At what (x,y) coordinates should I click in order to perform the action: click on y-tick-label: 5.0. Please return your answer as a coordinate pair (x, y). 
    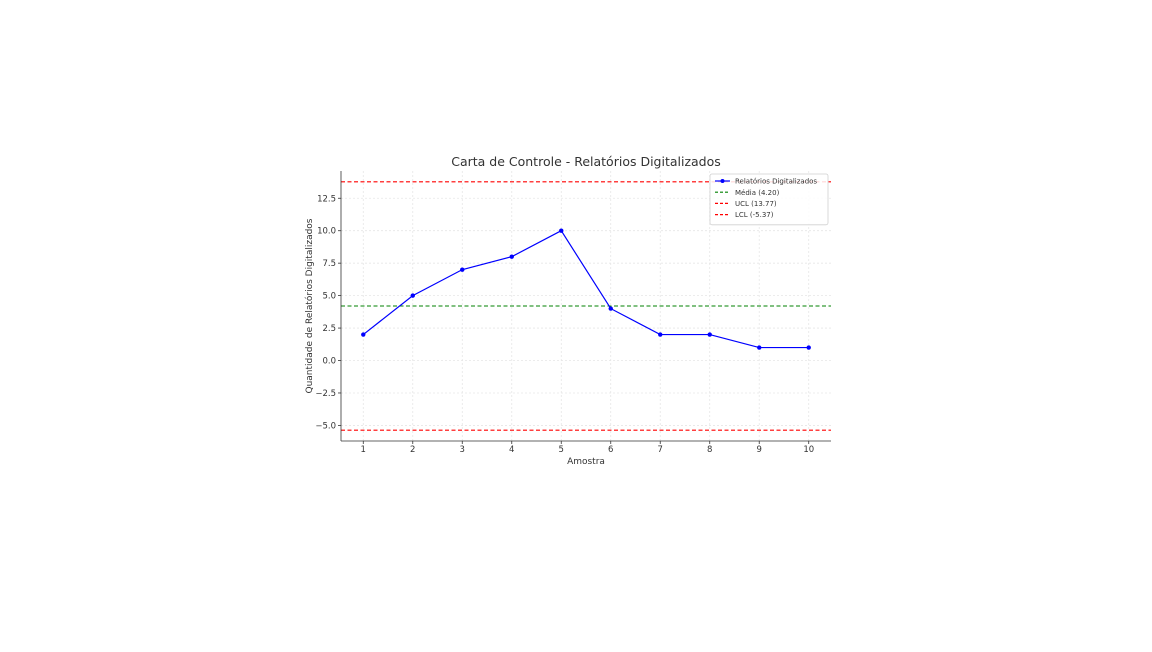
    Looking at the image, I should click on (329, 297).